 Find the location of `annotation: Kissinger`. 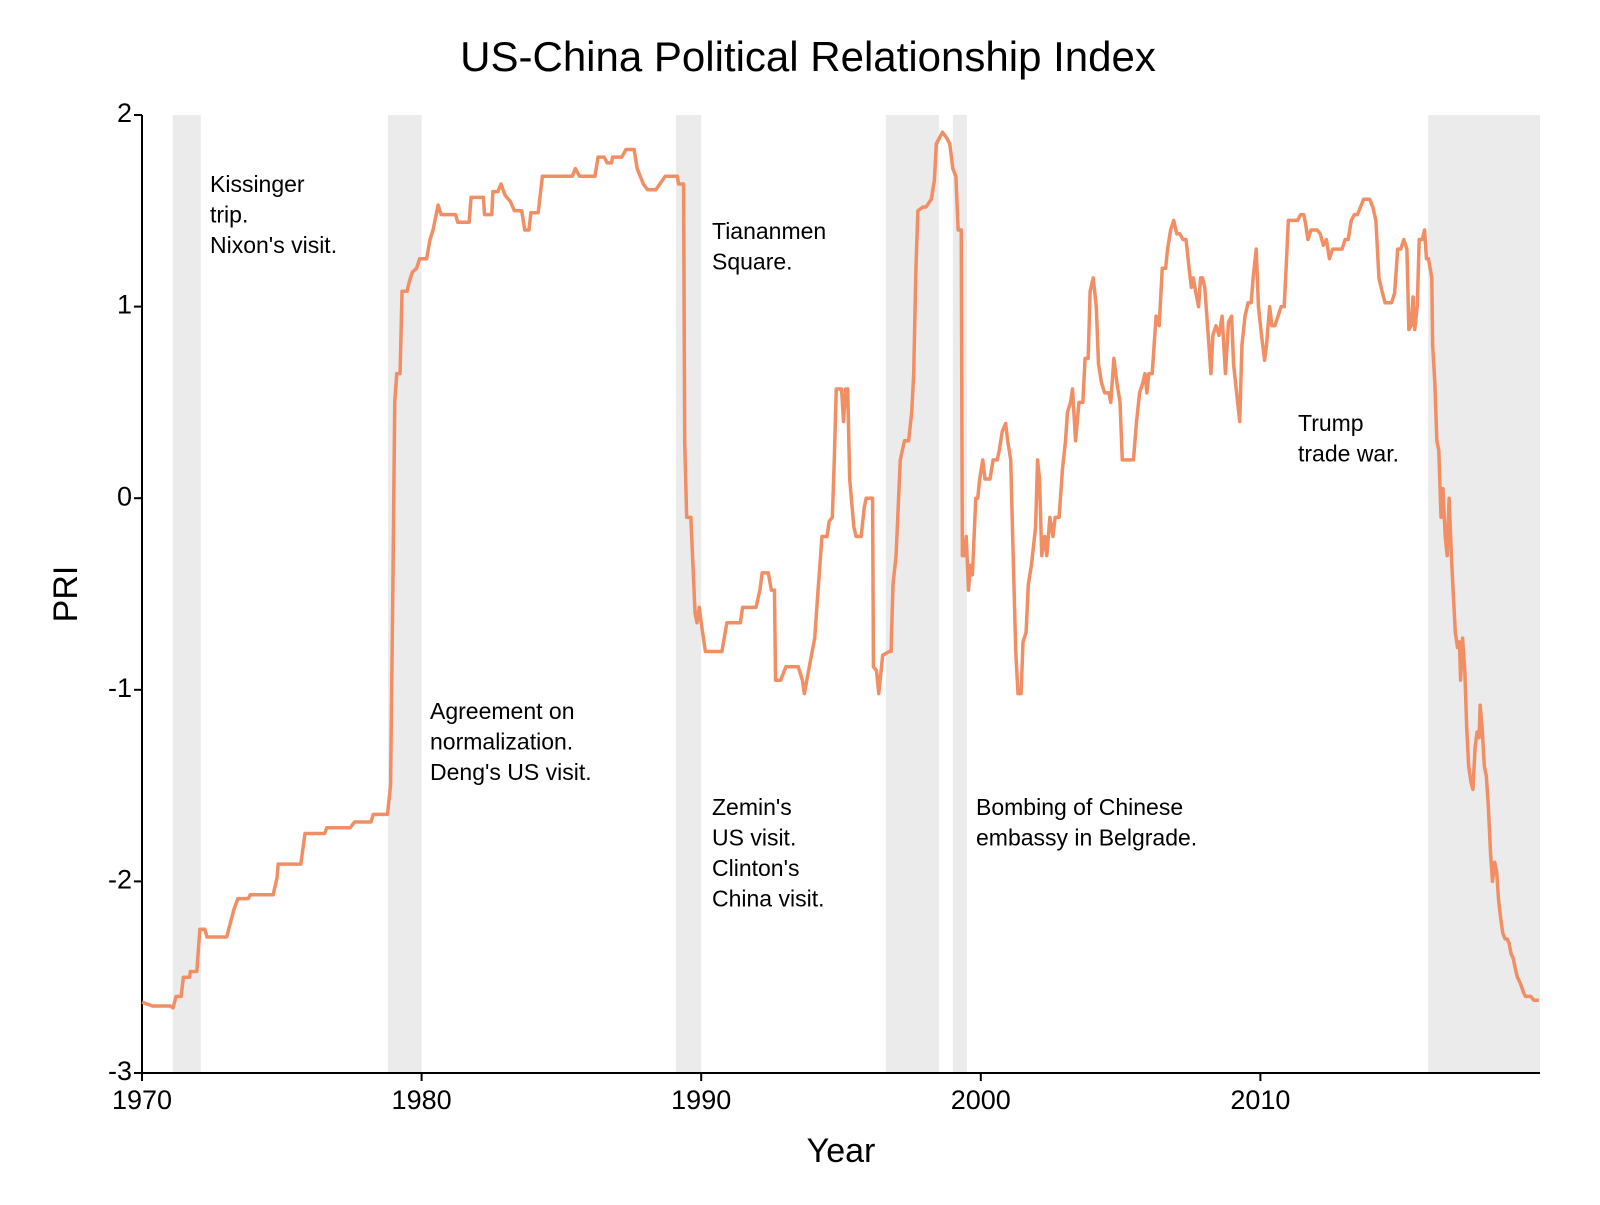

annotation: Kissinger is located at coordinates (257, 184).